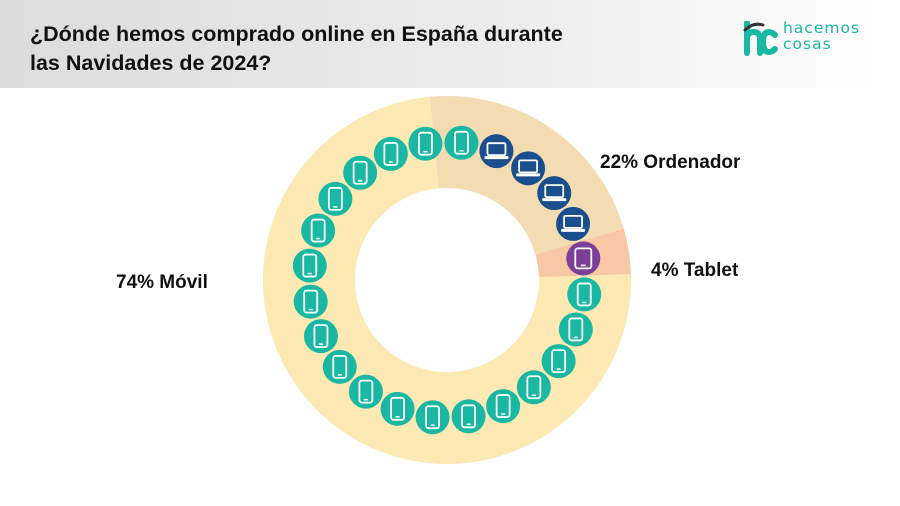 The image size is (900, 506). I want to click on logo-wordmark: hacemos cosas, so click(821, 36).